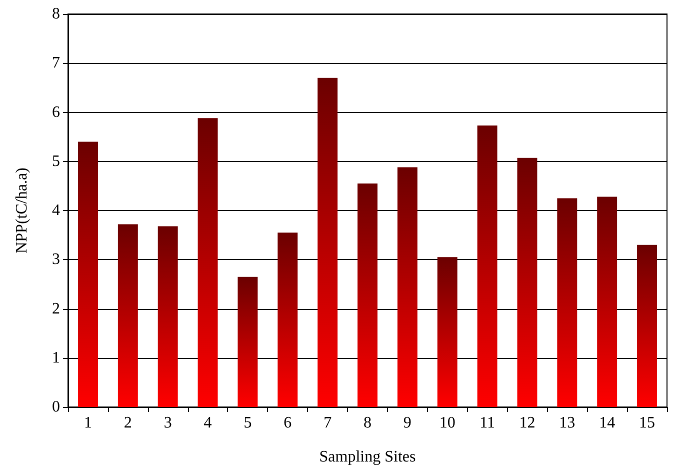 The image size is (679, 474). What do you see at coordinates (367, 457) in the screenshot?
I see `x-axis-title: Sampling Sites` at bounding box center [367, 457].